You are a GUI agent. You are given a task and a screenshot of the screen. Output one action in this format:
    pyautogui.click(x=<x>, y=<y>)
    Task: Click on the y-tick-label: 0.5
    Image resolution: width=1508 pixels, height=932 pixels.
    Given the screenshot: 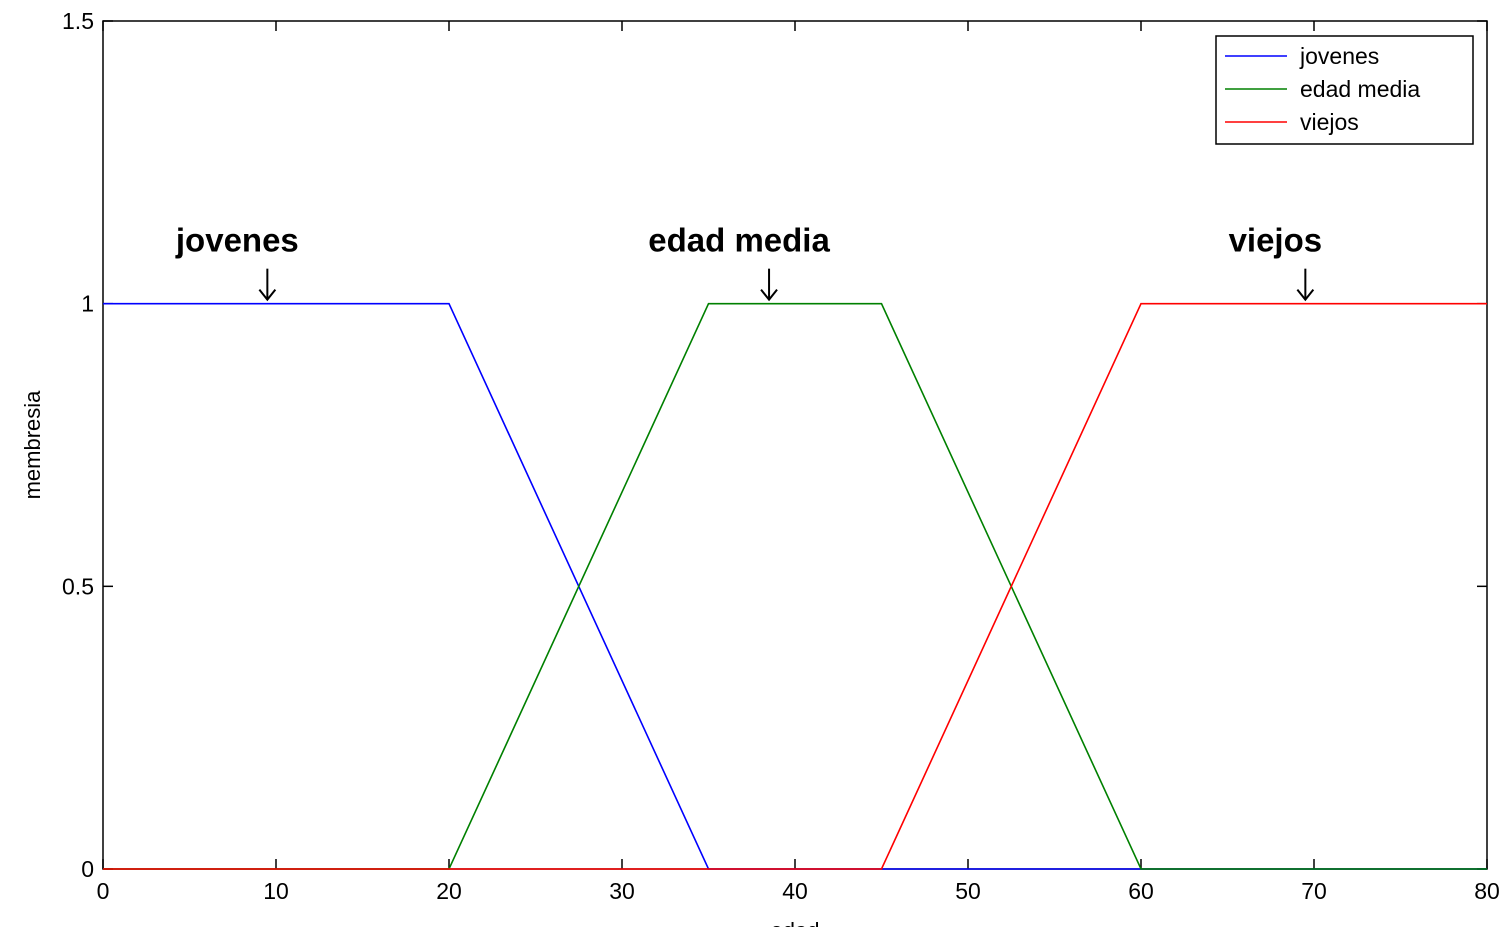 What is the action you would take?
    pyautogui.click(x=78, y=586)
    